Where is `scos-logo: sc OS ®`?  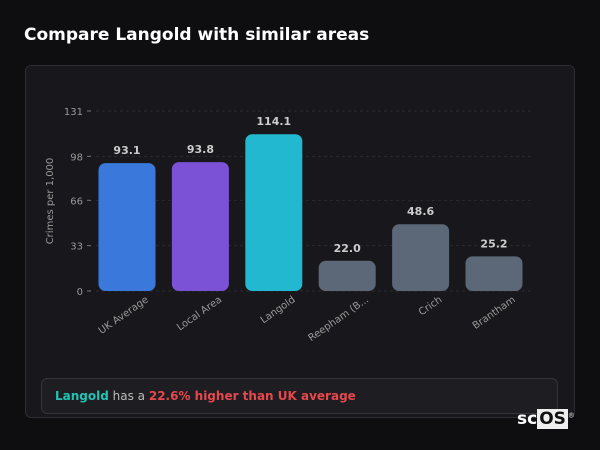
scos-logo: sc OS ® is located at coordinates (546, 419).